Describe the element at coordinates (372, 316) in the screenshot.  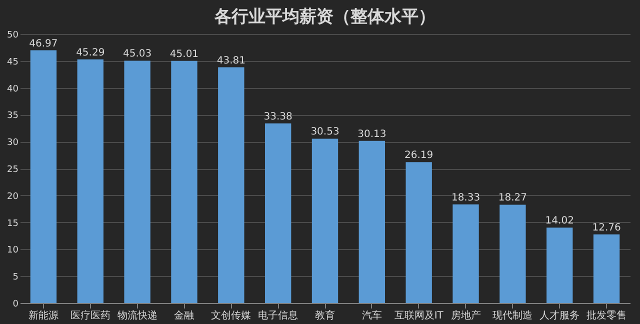
I see `x-tick-label: 汽车` at that location.